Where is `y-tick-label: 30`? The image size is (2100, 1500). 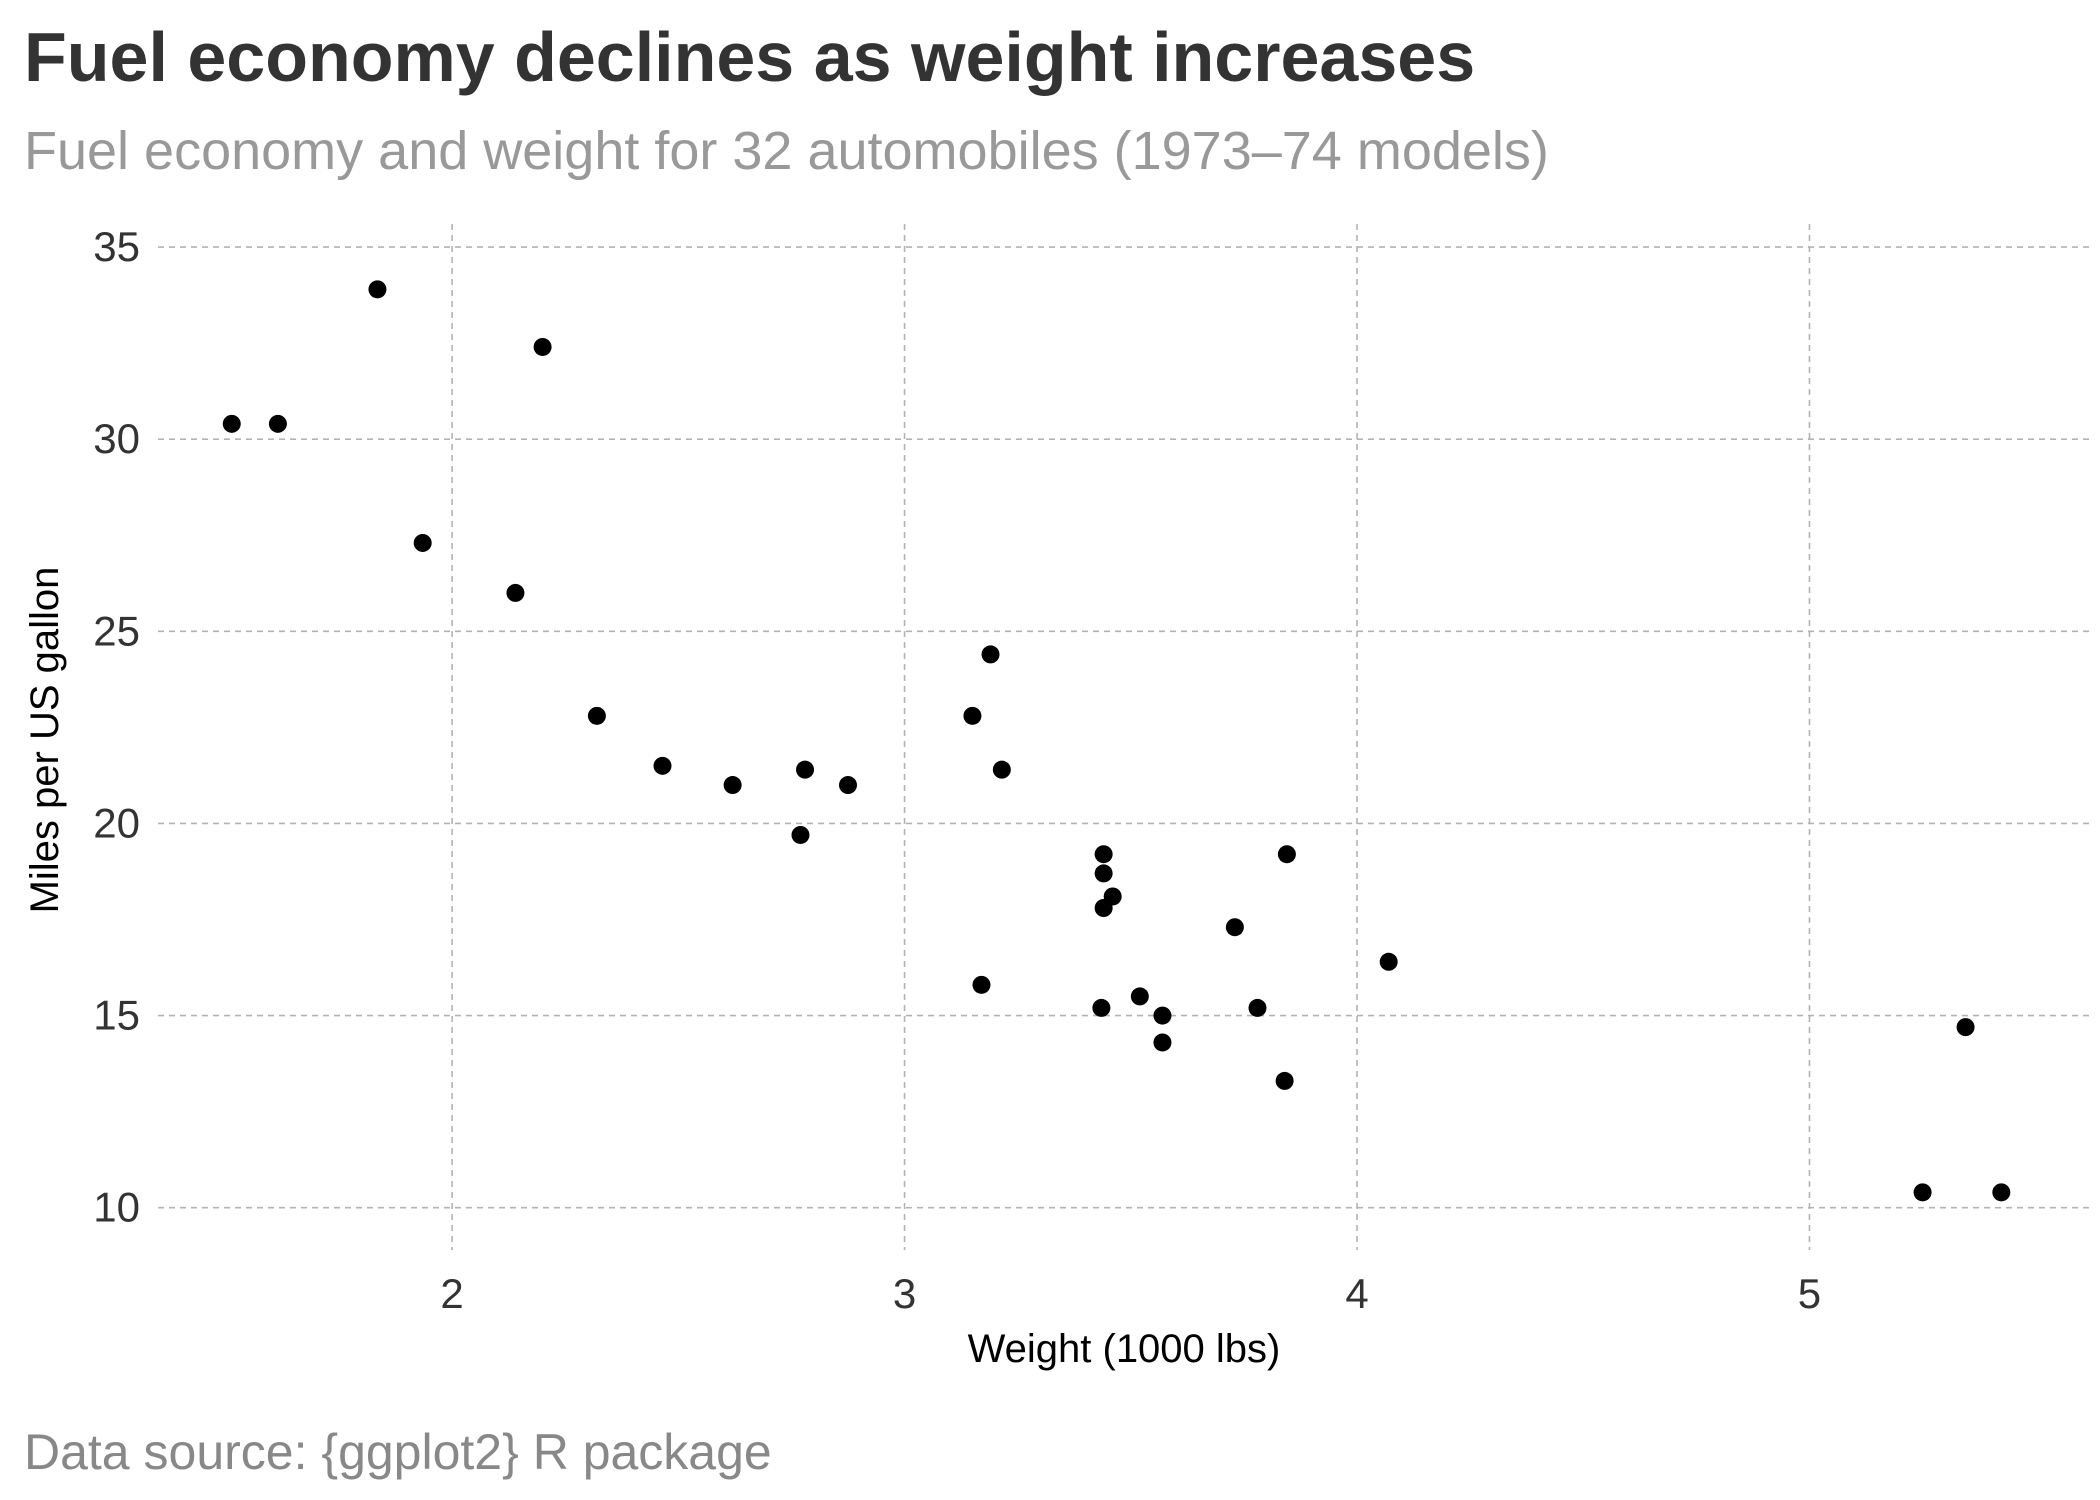
y-tick-label: 30 is located at coordinates (116, 438).